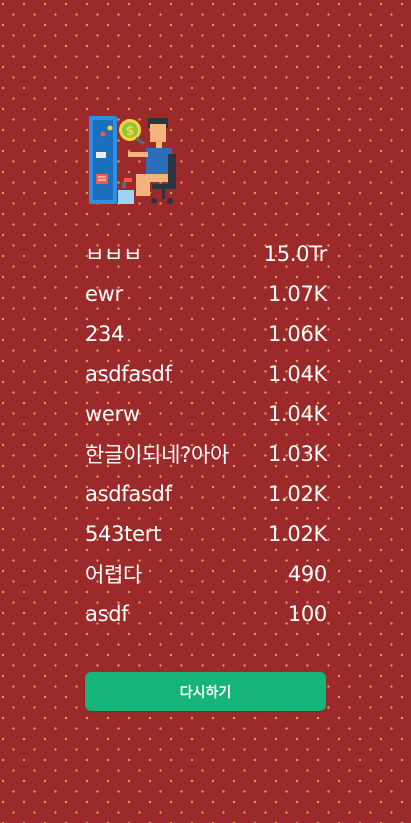 This screenshot has width=411, height=823. What do you see at coordinates (206, 414) in the screenshot?
I see `leaderboard-row: werw 1.04K` at bounding box center [206, 414].